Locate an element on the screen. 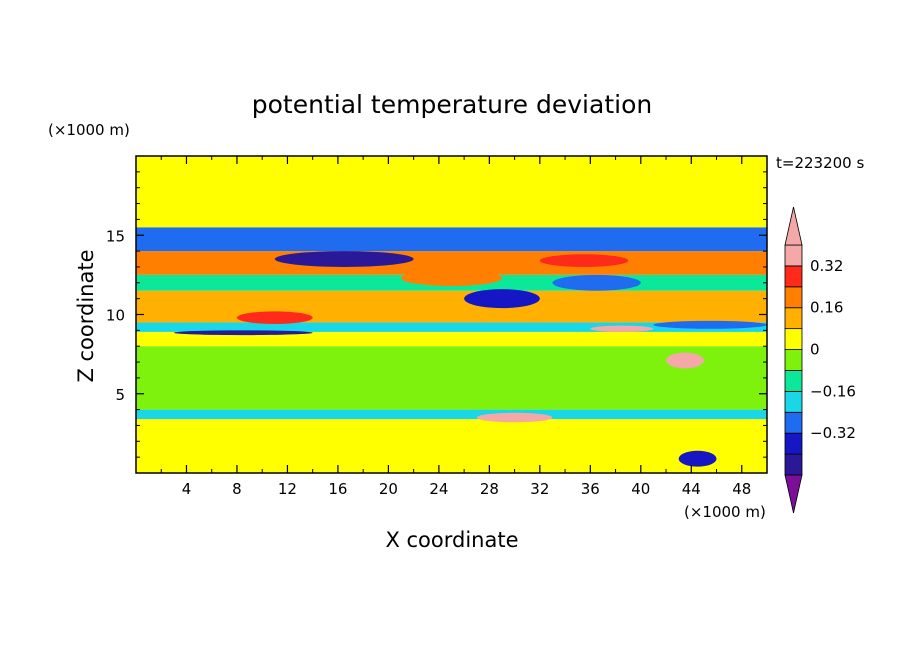  x-tick-label: 32 is located at coordinates (539, 489).